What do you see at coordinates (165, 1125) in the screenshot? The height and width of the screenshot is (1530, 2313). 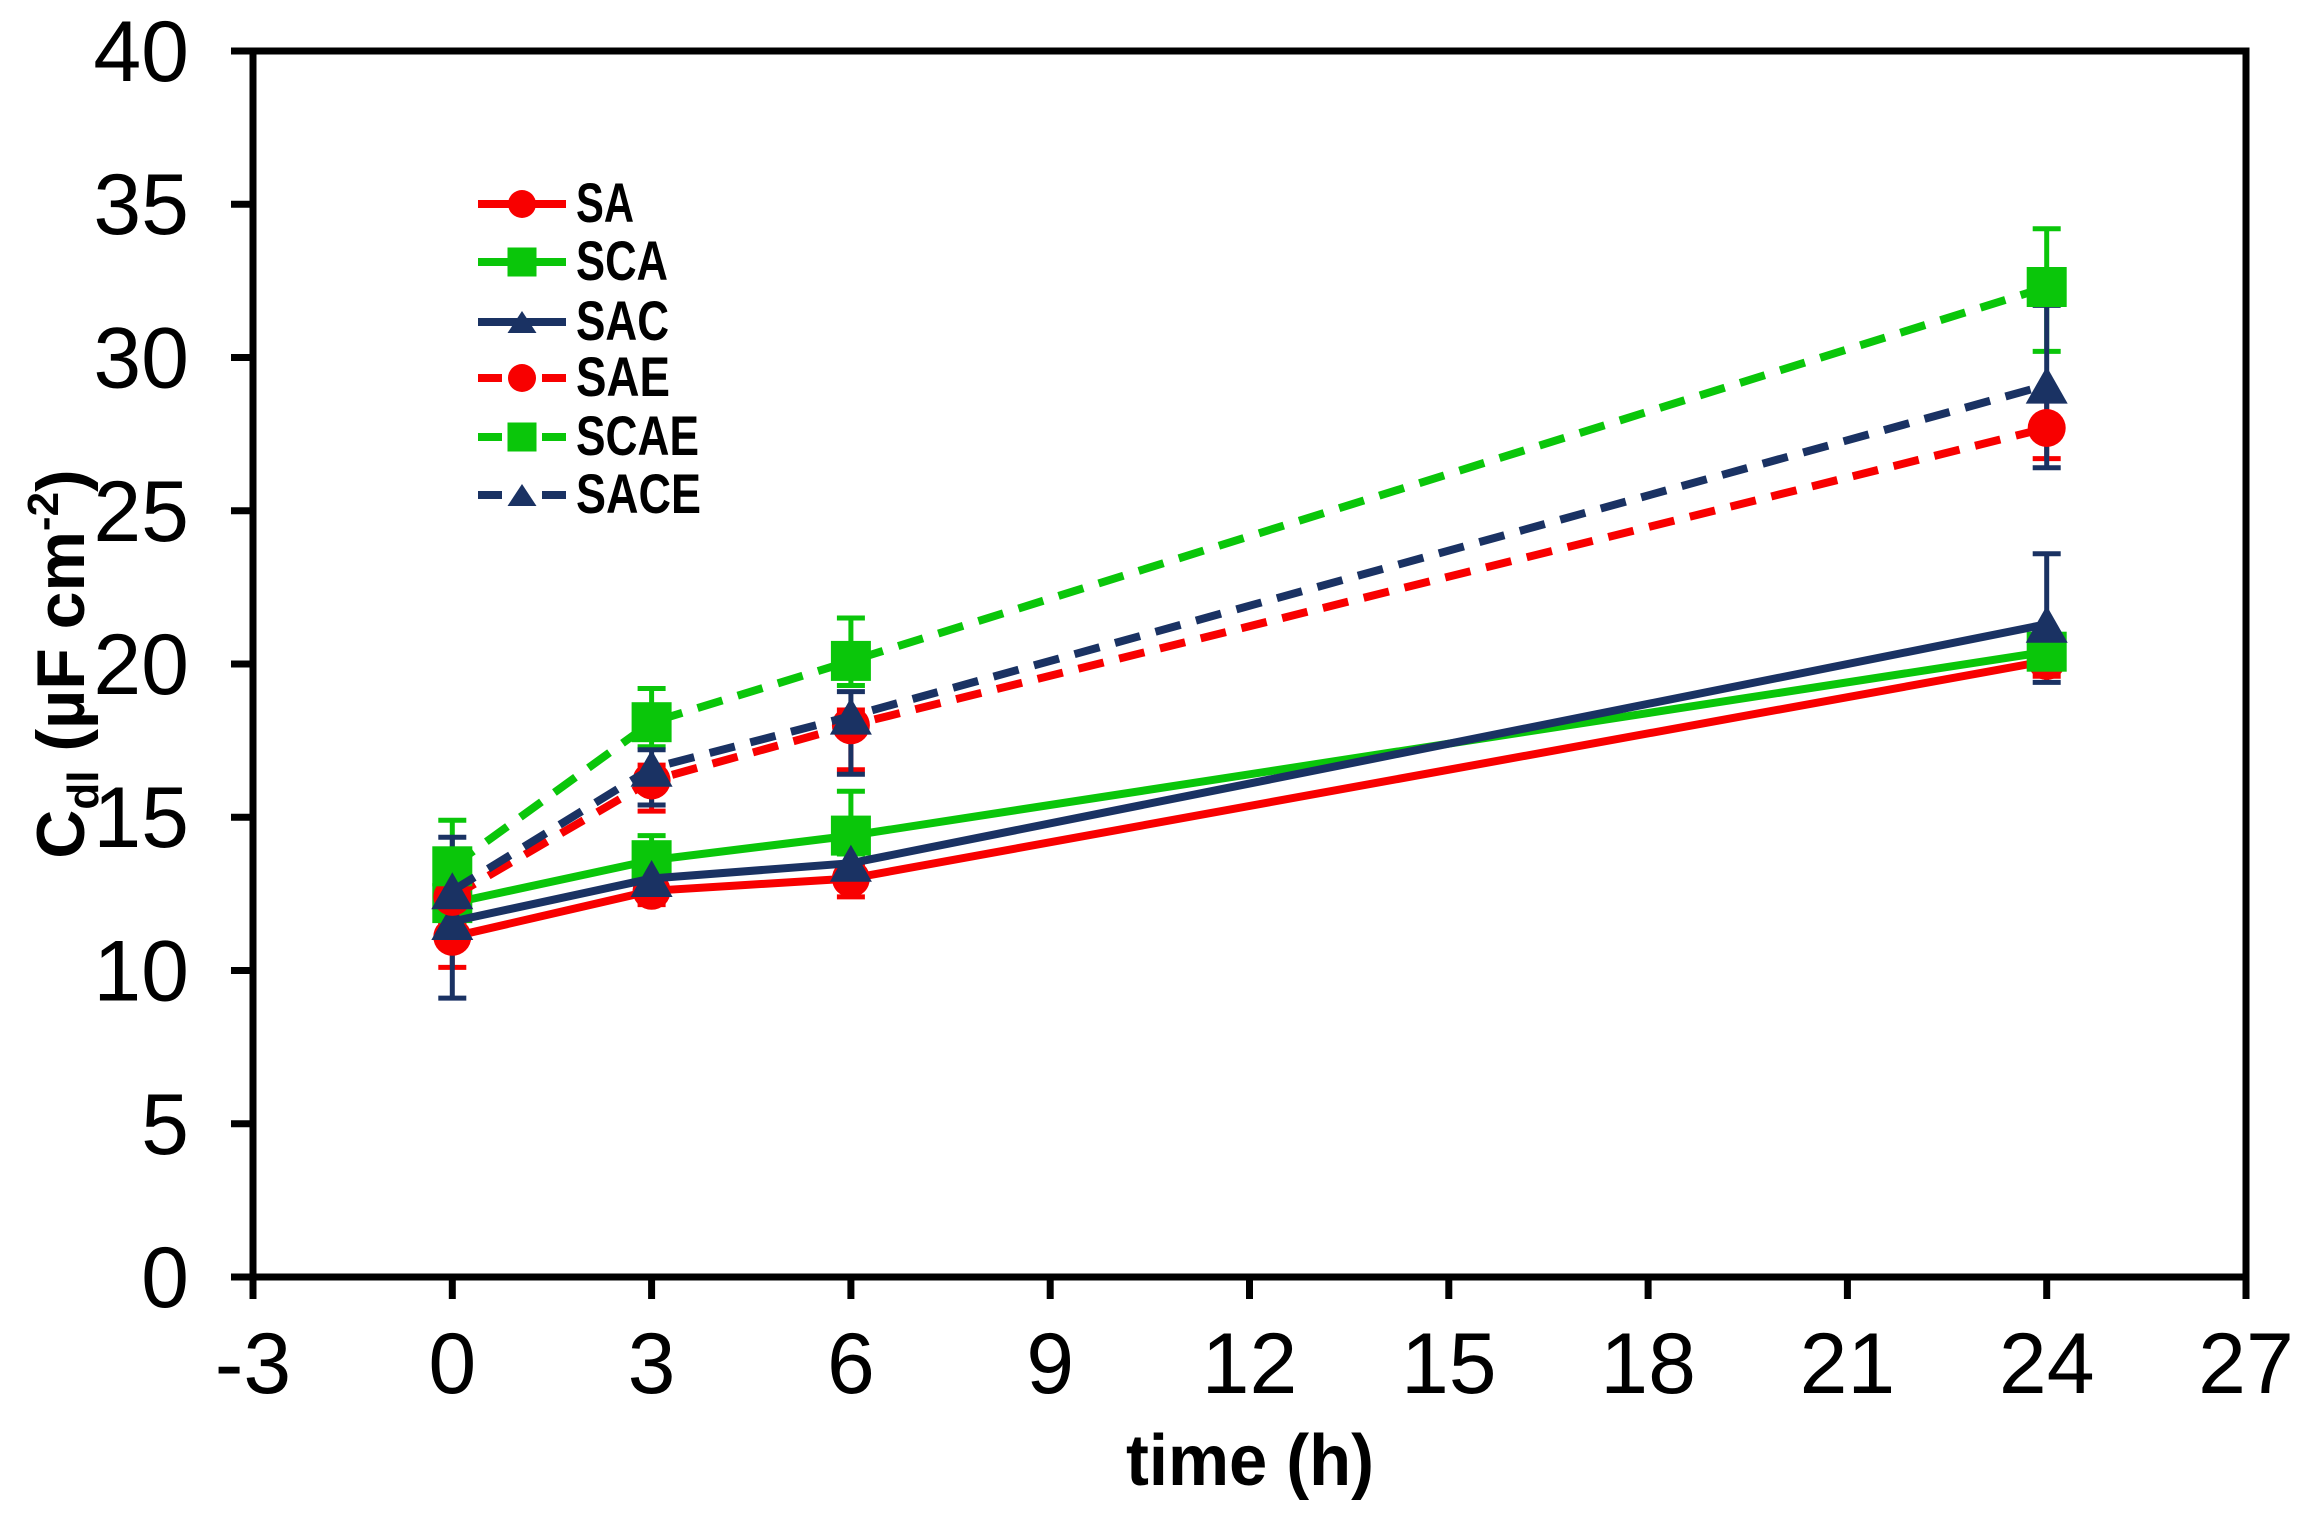 I see `svg-text: 5` at bounding box center [165, 1125].